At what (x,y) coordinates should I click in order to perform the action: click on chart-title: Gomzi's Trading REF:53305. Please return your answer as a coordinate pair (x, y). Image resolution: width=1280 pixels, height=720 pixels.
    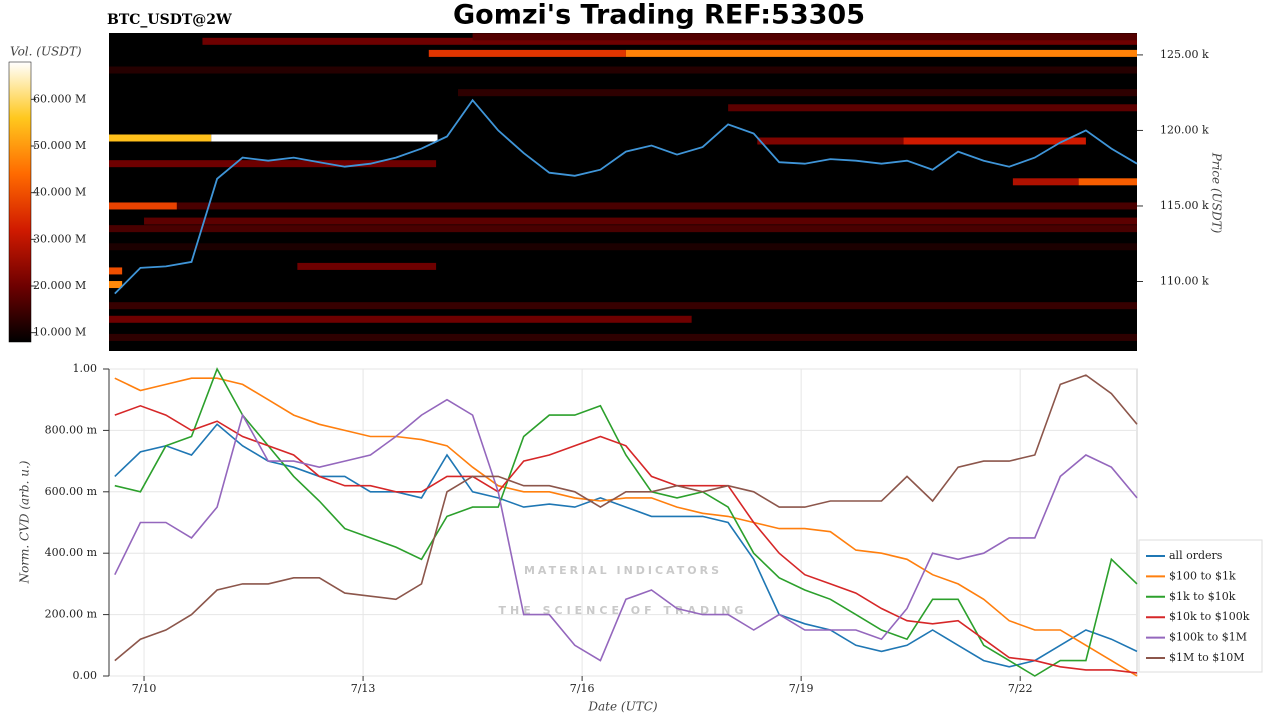
    Looking at the image, I should click on (659, 15).